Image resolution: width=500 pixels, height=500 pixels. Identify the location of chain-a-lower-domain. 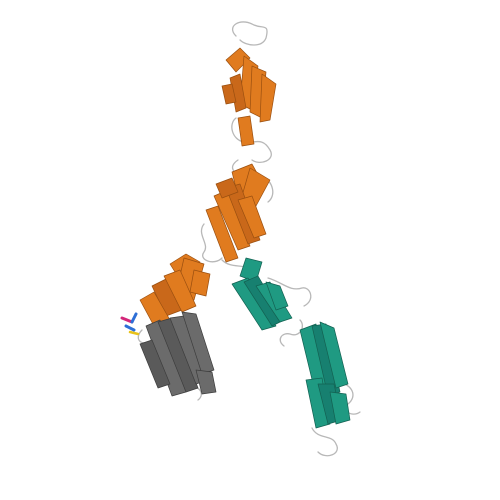
(175, 290).